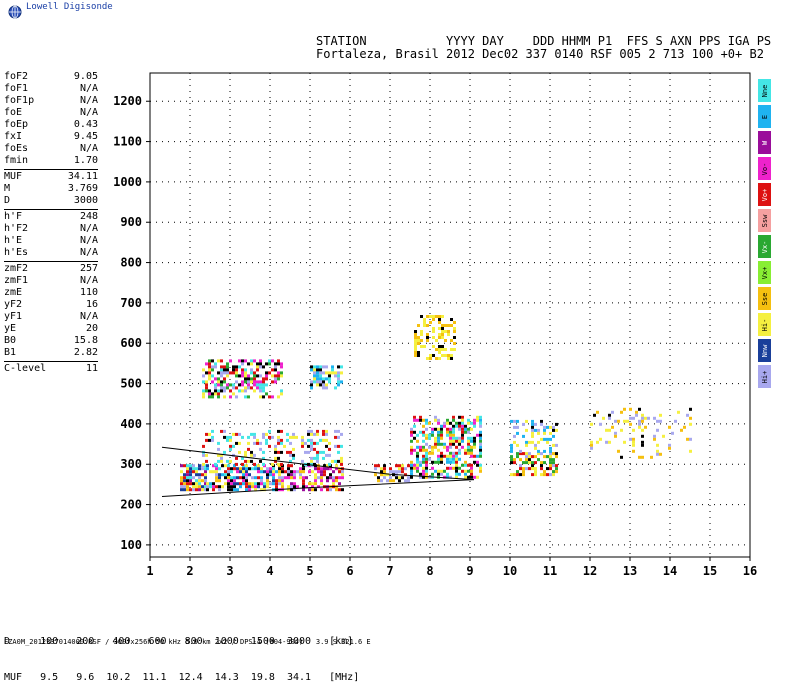  What do you see at coordinates (51, 113) in the screenshot?
I see `param-row-foe: foE N/A` at bounding box center [51, 113].